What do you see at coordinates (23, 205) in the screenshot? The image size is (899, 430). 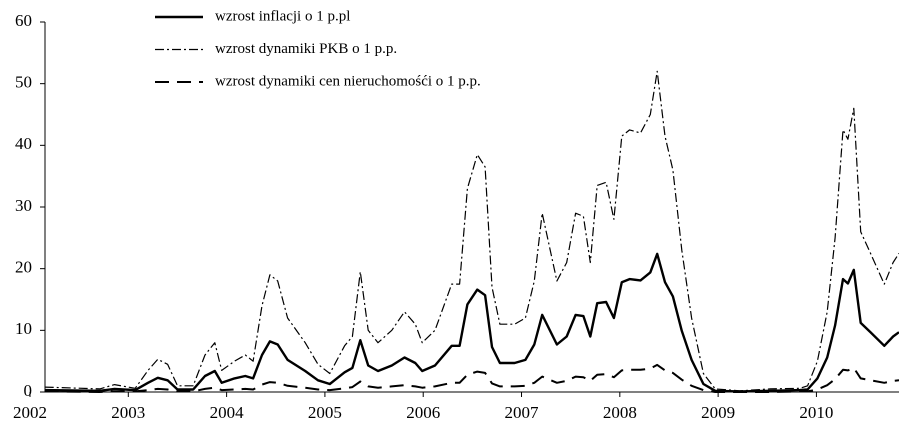 I see `y-tick-label: 30` at bounding box center [23, 205].